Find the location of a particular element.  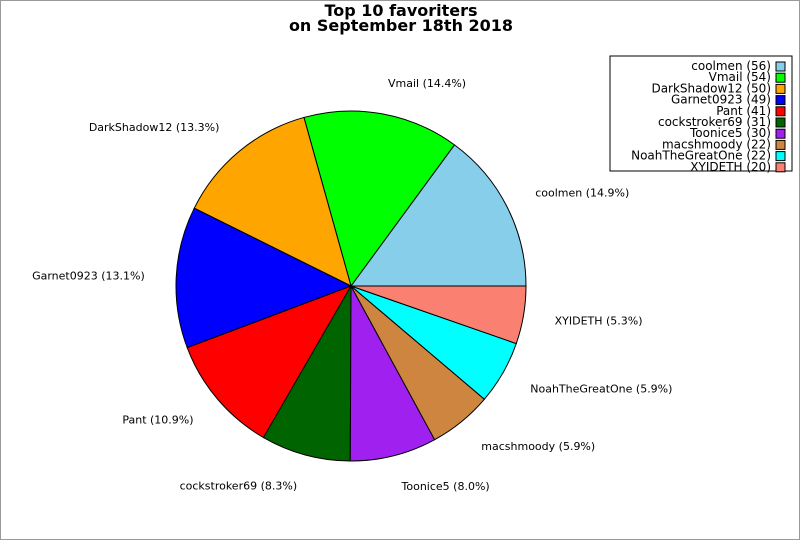

legend-swatch-toonice5 is located at coordinates (780, 133).